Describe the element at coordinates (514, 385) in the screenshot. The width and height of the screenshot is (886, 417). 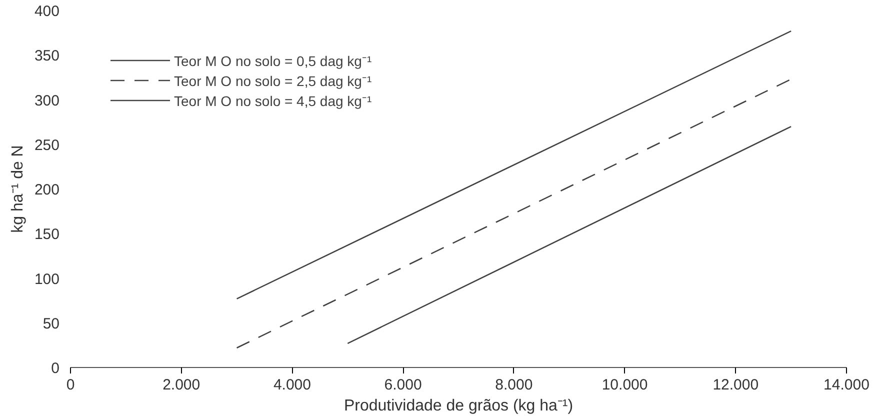
I see `x-tick-label: 8.000` at that location.